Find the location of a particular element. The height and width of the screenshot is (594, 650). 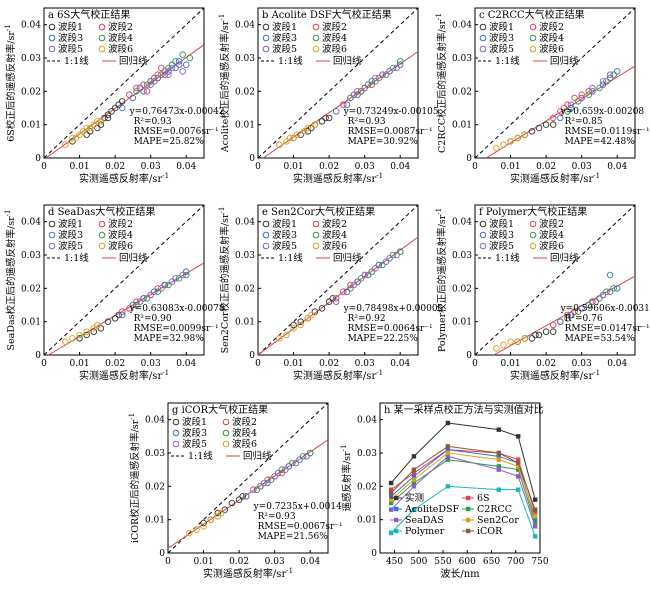

x-tick-label: 0.02 is located at coordinates (329, 167).